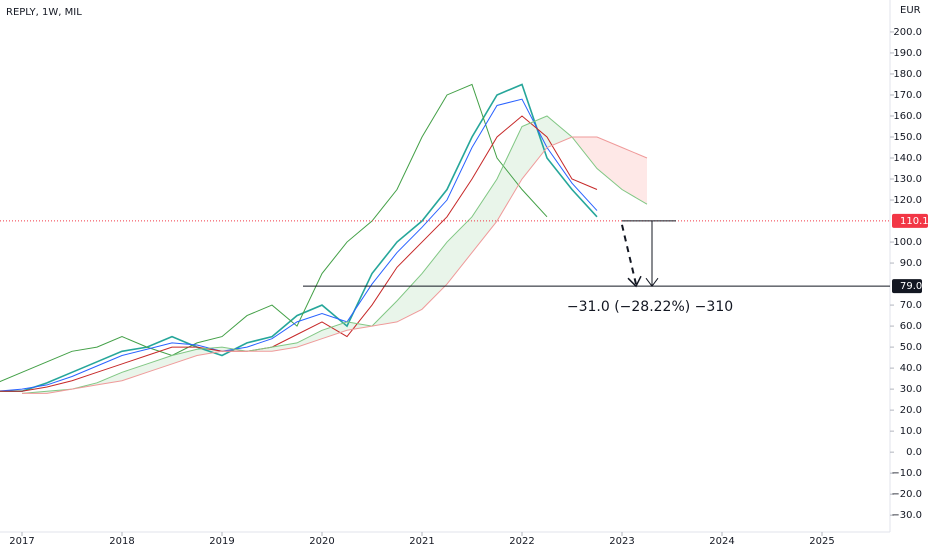  Describe the element at coordinates (906, 494) in the screenshot. I see `y-tick-label: −20.0` at that location.